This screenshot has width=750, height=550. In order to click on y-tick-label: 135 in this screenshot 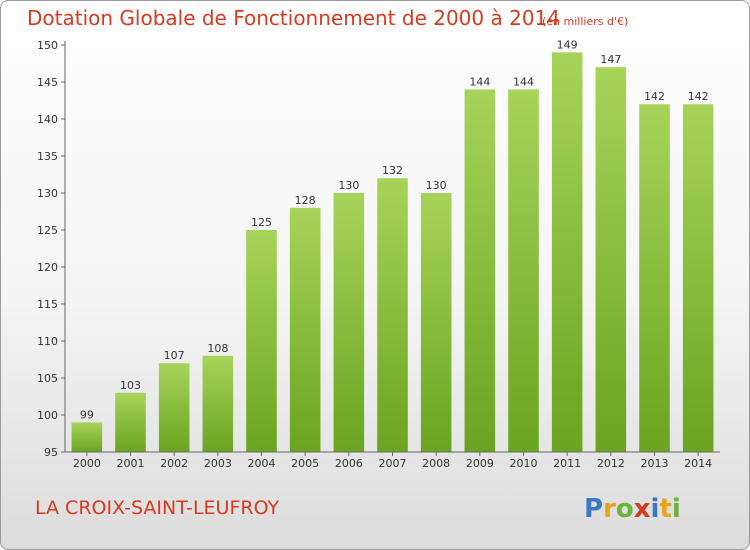, I will do `click(47, 156)`.